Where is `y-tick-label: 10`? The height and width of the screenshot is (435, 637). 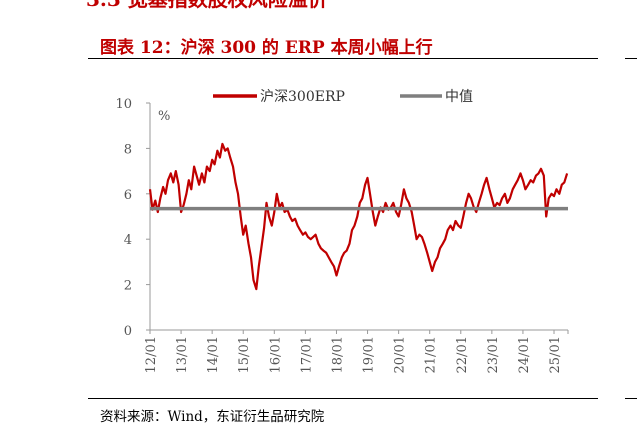
y-tick-label: 10 is located at coordinates (123, 104).